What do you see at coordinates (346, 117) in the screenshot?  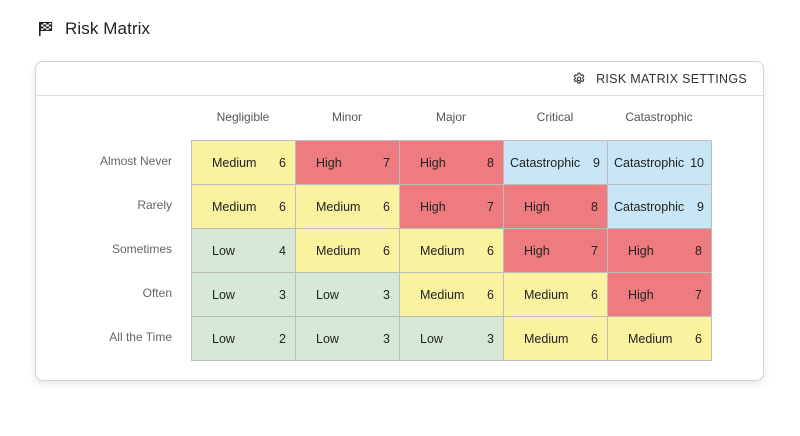 I see `column-header: Minor` at bounding box center [346, 117].